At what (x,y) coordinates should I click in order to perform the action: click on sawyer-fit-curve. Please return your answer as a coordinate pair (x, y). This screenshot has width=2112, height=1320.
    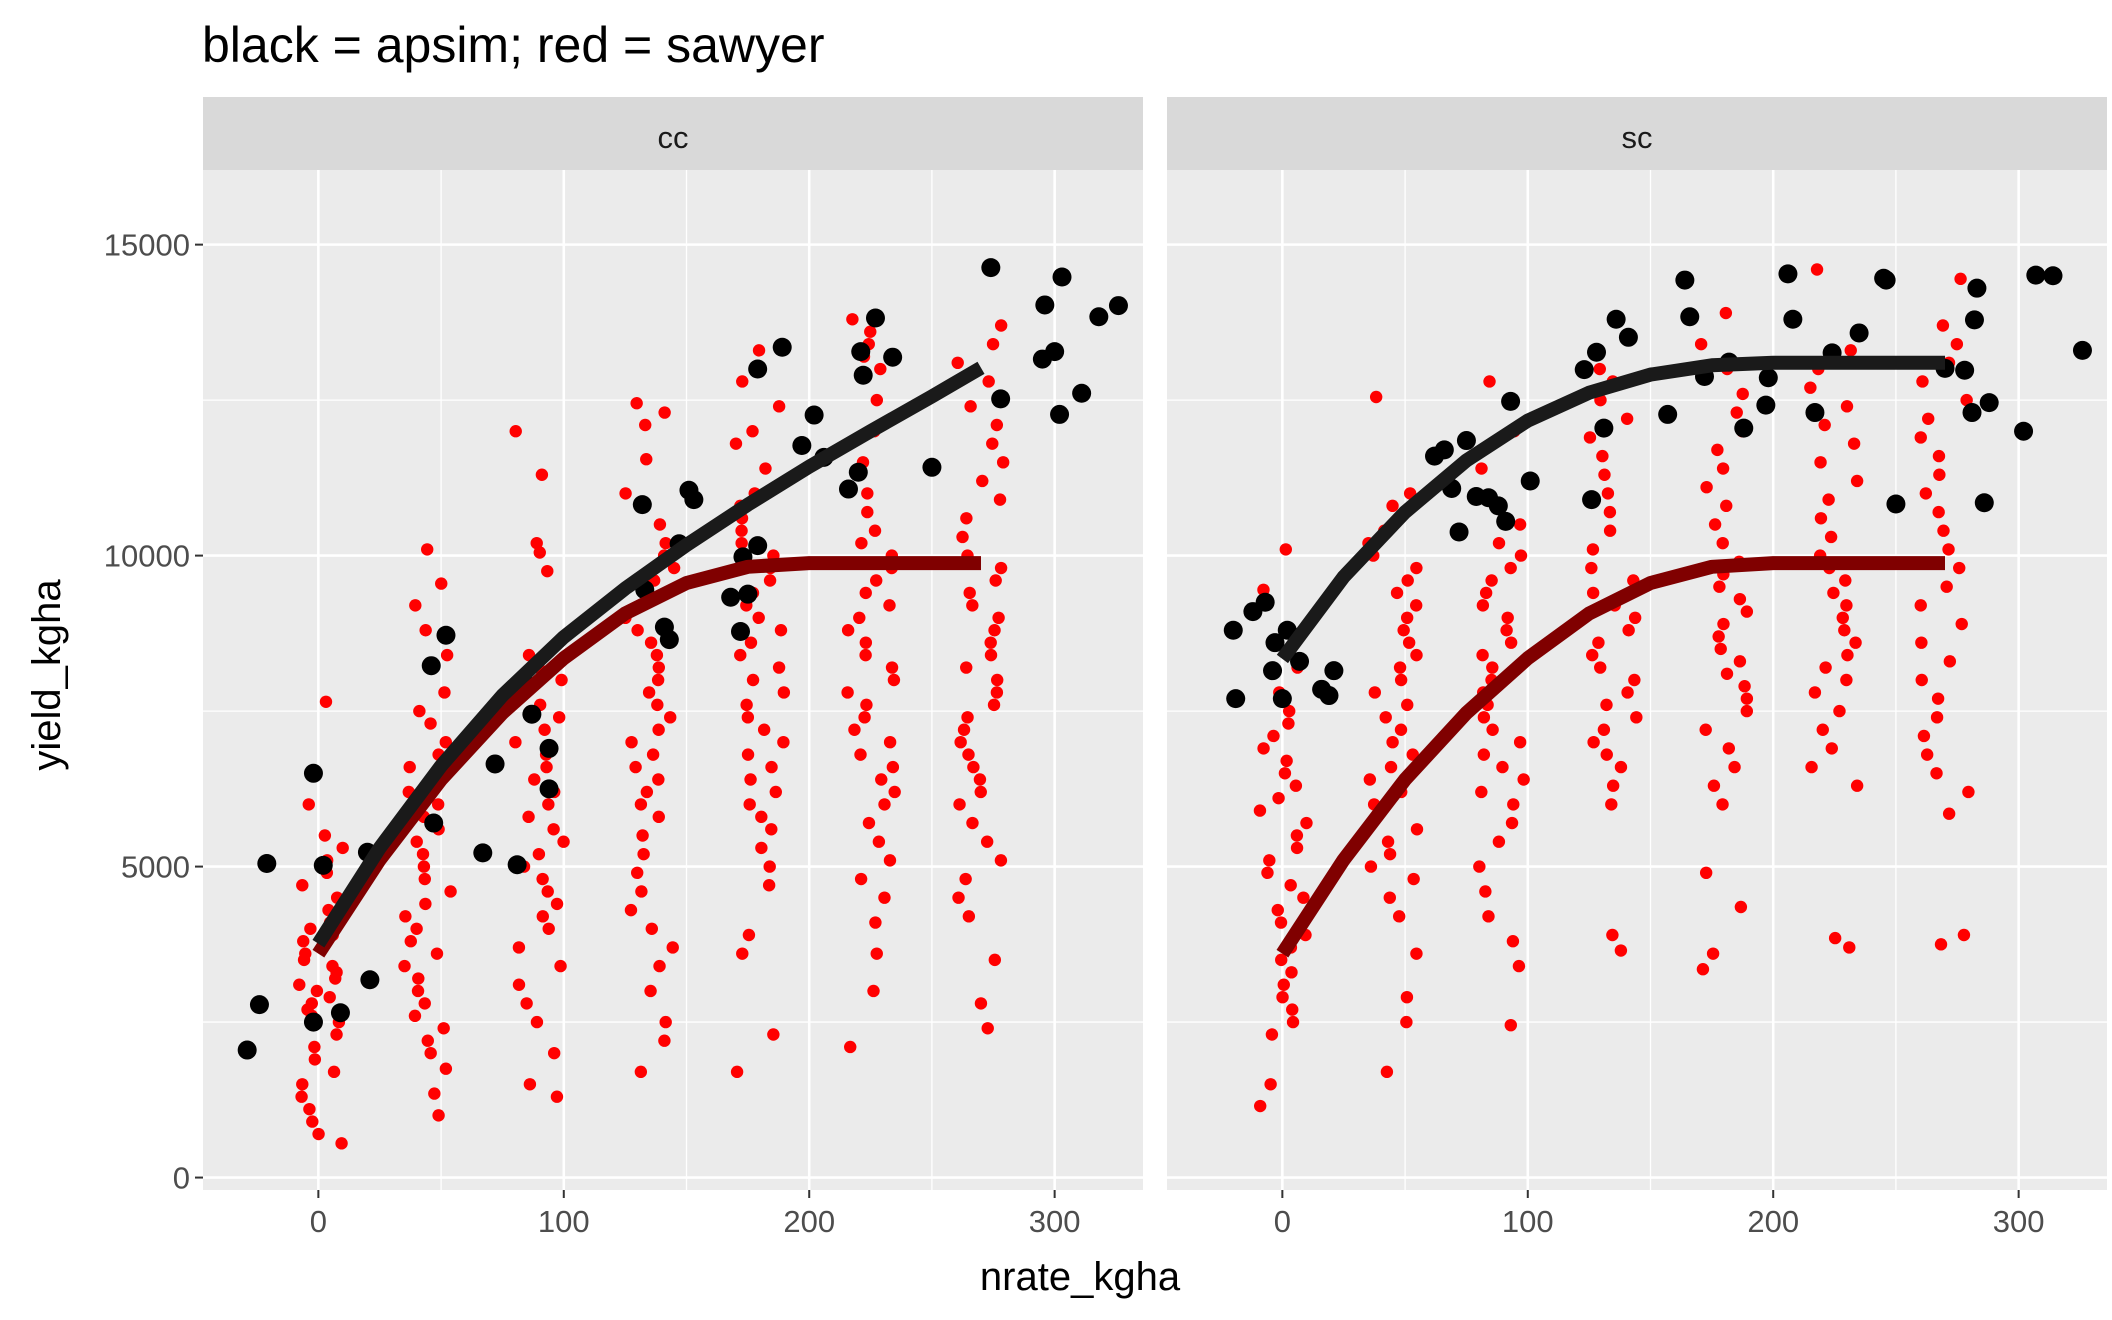
    Looking at the image, I should click on (646, 757).